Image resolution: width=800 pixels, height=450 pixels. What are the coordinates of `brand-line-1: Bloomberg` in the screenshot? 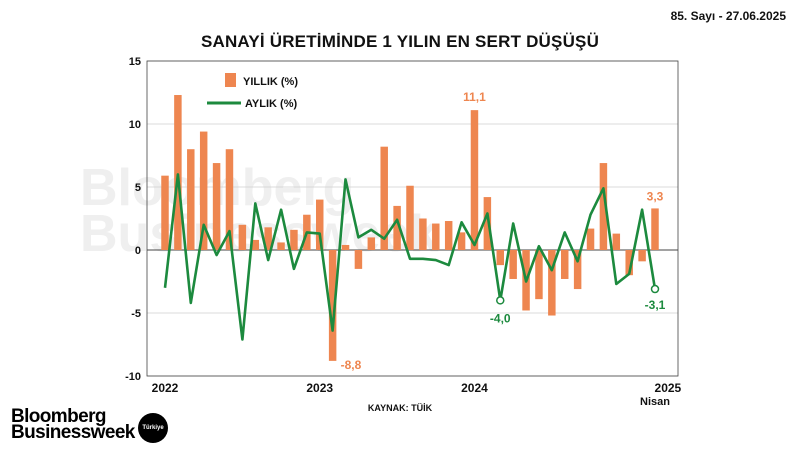 It's located at (58, 416).